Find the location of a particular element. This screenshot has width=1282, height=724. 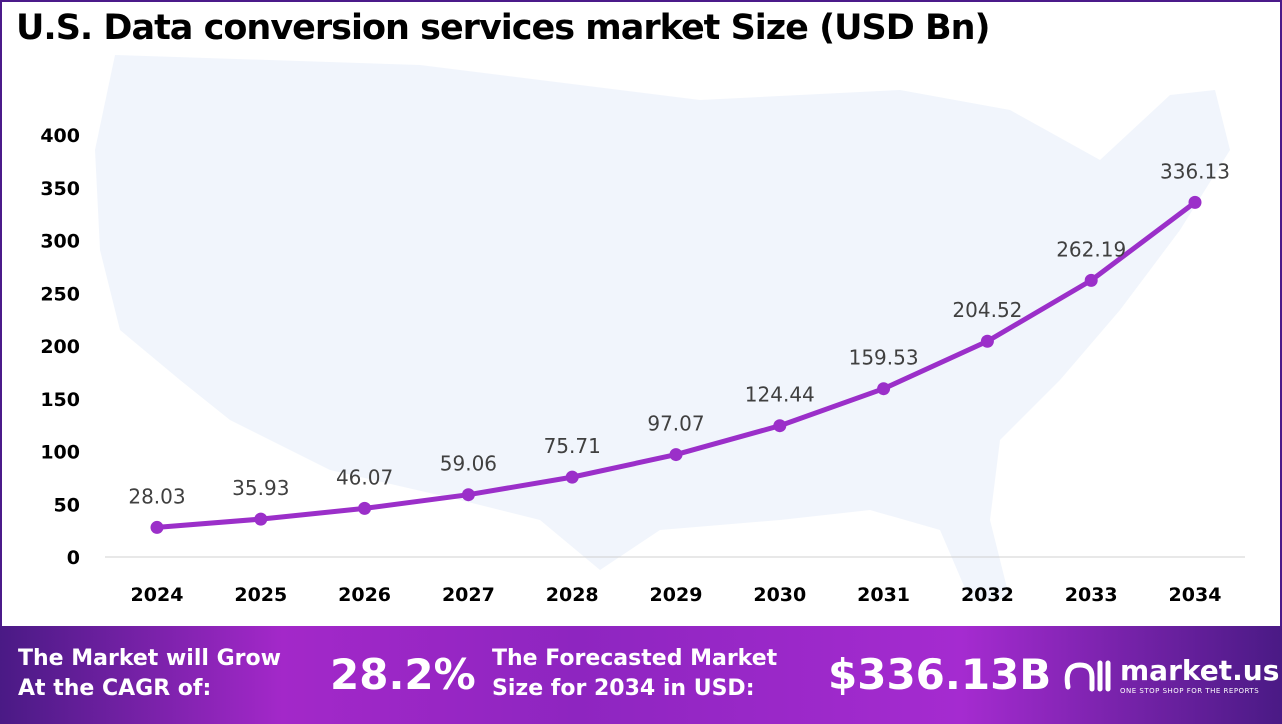

x-tick-label: 2026 is located at coordinates (364, 595).